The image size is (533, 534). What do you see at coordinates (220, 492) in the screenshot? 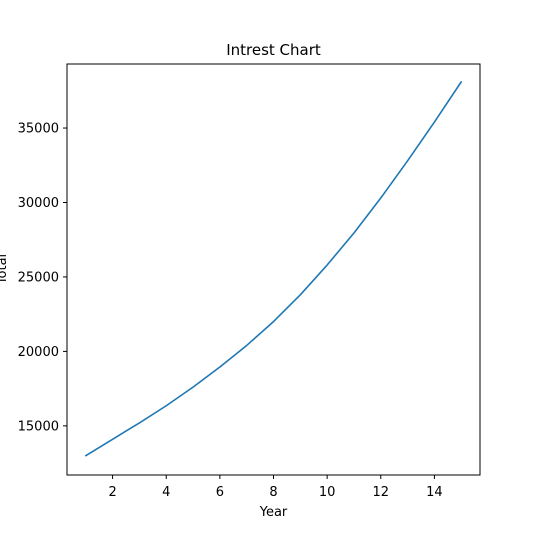
I see `x-tick-label: 6` at bounding box center [220, 492].